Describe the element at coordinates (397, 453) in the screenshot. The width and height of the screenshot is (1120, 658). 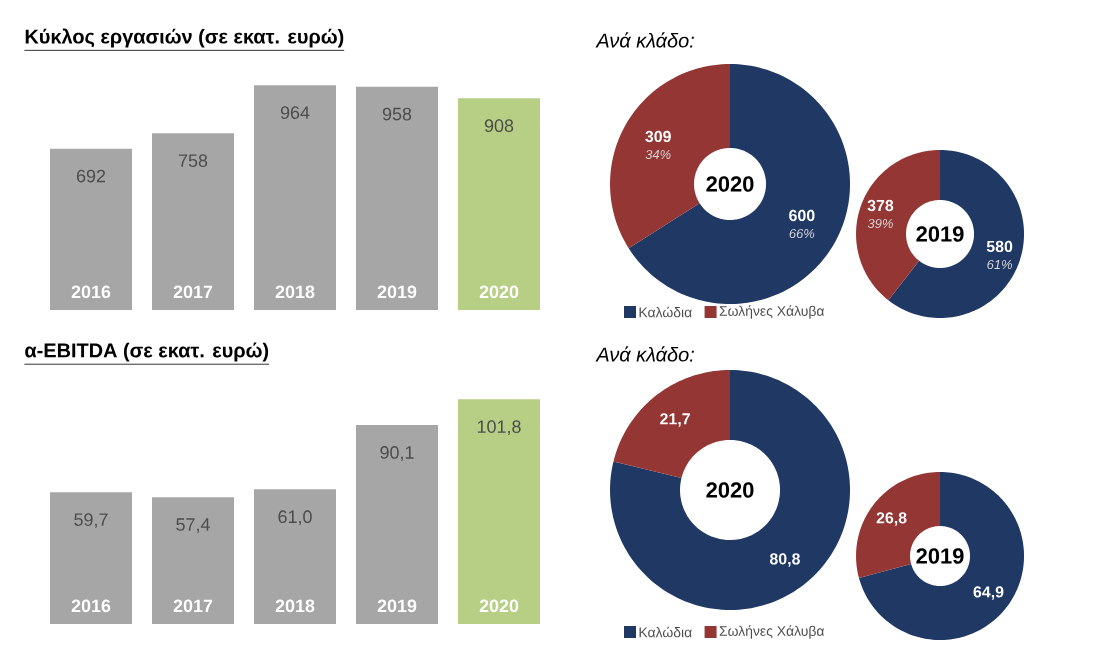
I see `data-label: 90,1` at that location.